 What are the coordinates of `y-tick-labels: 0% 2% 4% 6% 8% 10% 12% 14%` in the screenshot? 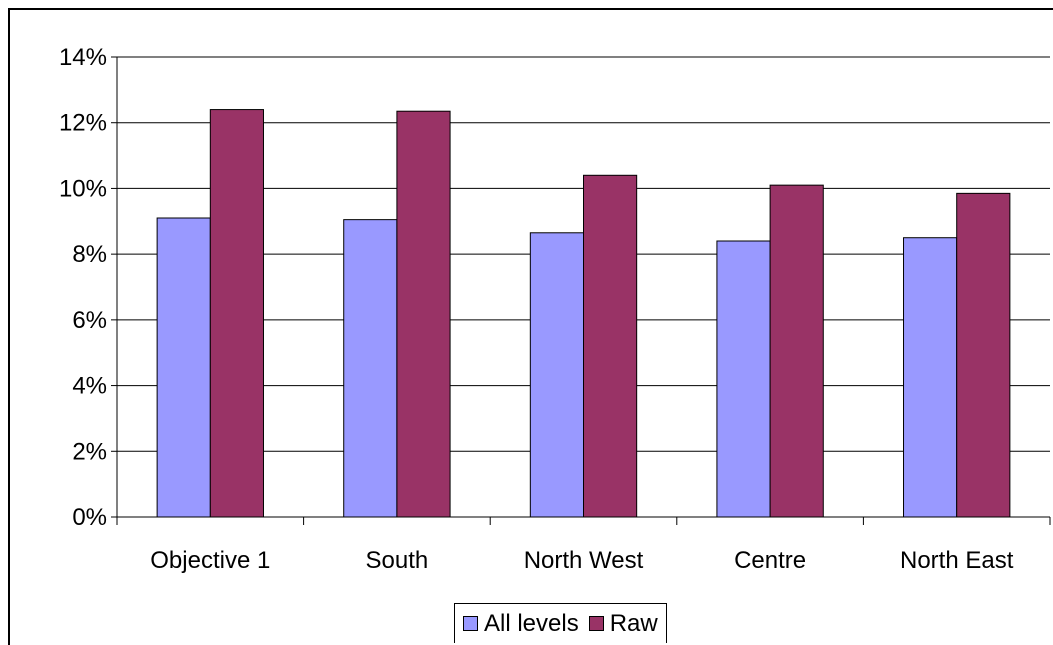 It's located at (83, 287).